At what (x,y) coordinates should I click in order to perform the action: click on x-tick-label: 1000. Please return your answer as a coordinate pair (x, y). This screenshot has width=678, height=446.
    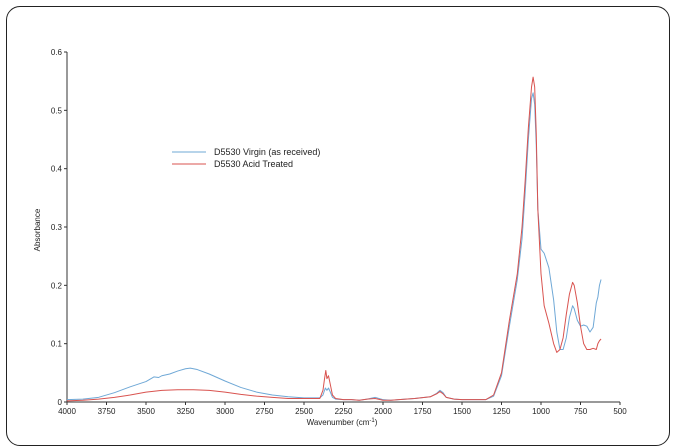
    Looking at the image, I should click on (541, 411).